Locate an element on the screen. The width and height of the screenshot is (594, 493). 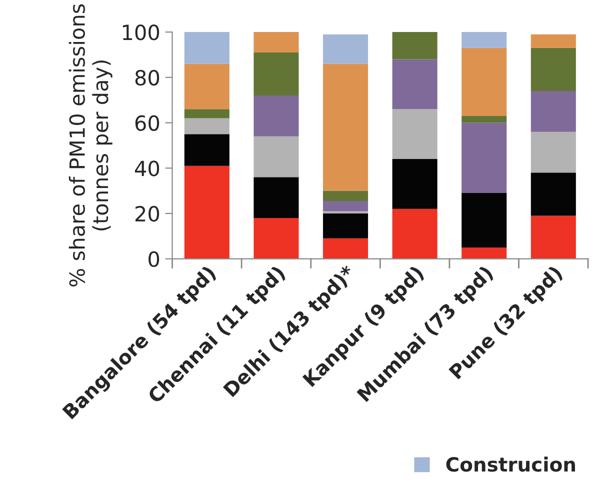
y-tick-label: 80 is located at coordinates (147, 78).